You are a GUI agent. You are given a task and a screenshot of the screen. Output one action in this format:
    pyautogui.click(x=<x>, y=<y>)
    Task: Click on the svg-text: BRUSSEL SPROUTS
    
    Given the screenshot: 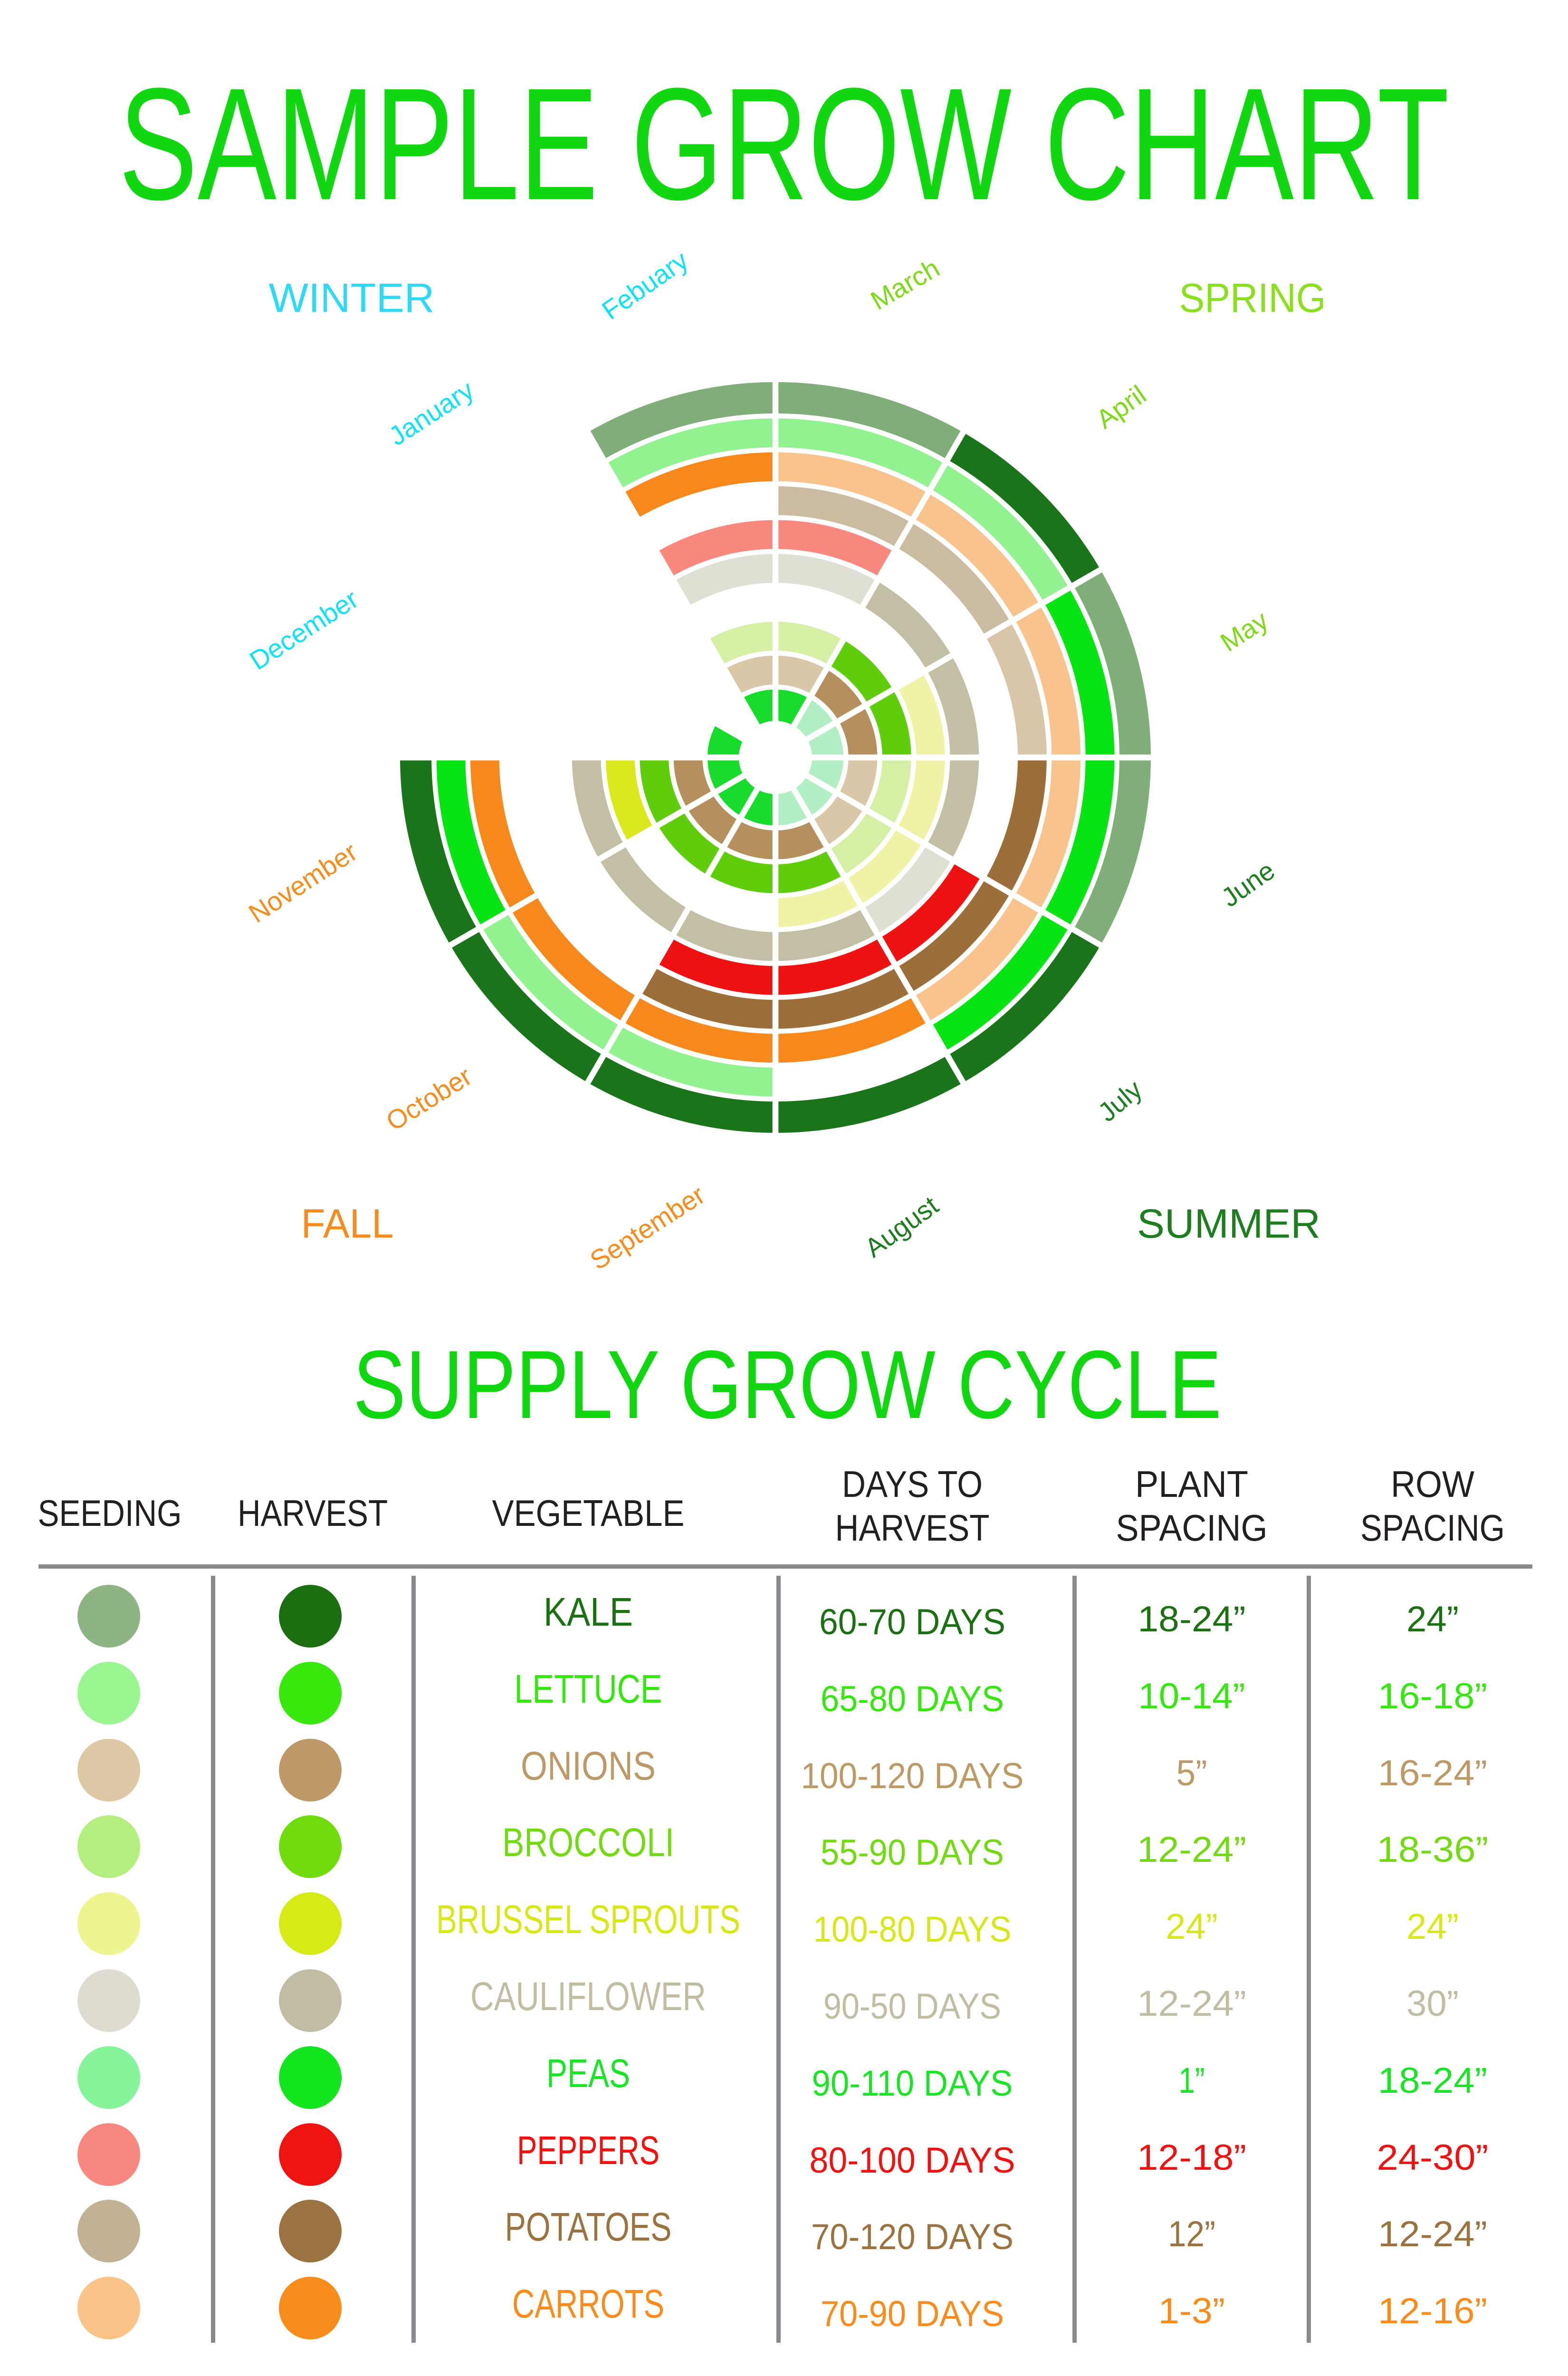 What is the action you would take?
    pyautogui.click(x=588, y=1919)
    